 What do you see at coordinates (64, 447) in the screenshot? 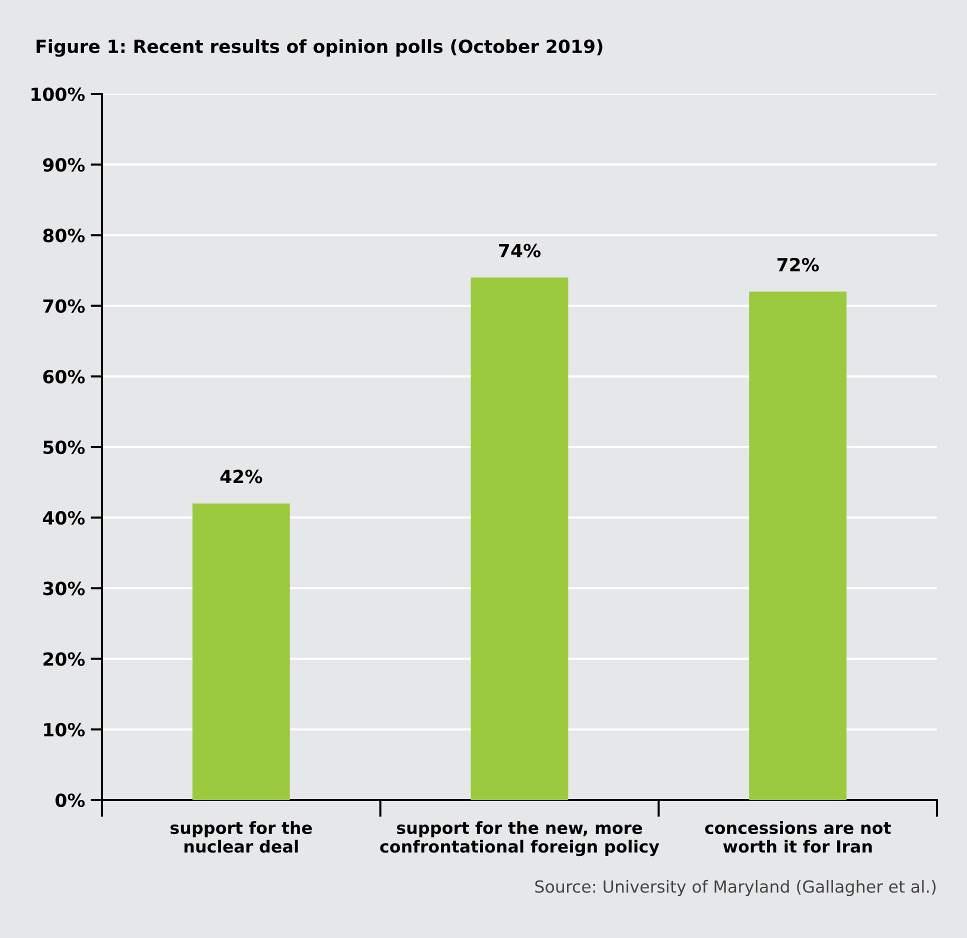
I see `y-tick-label: 50%` at bounding box center [64, 447].